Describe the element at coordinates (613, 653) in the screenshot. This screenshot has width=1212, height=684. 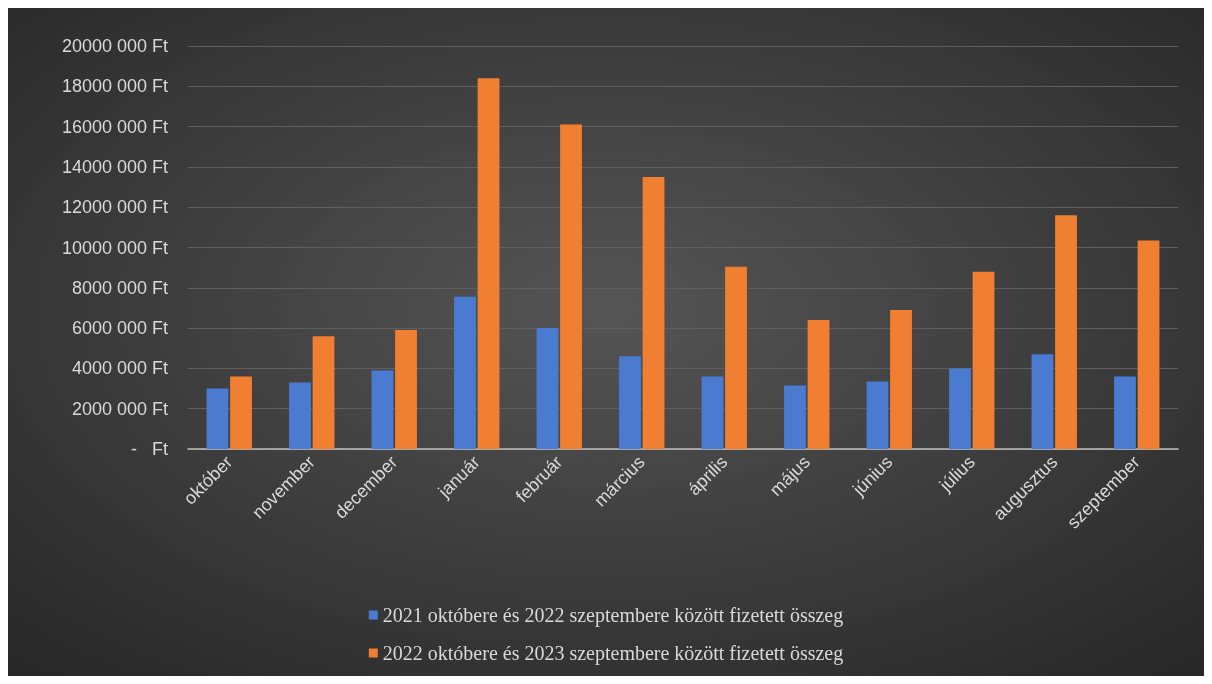
I see `legend-label: 2022 októbere és 2023 szeptembere között fizetett összeg` at that location.